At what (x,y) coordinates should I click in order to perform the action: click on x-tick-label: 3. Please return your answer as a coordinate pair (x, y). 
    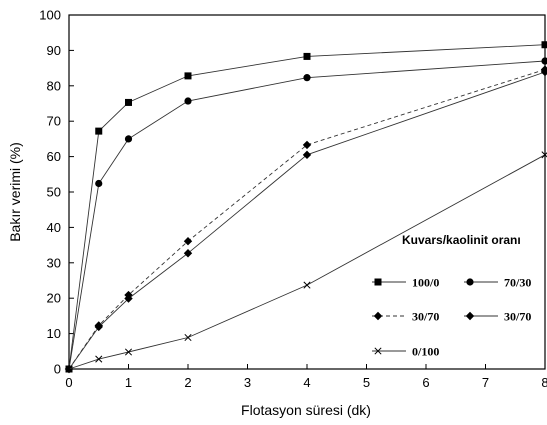
    Looking at the image, I should click on (247, 382).